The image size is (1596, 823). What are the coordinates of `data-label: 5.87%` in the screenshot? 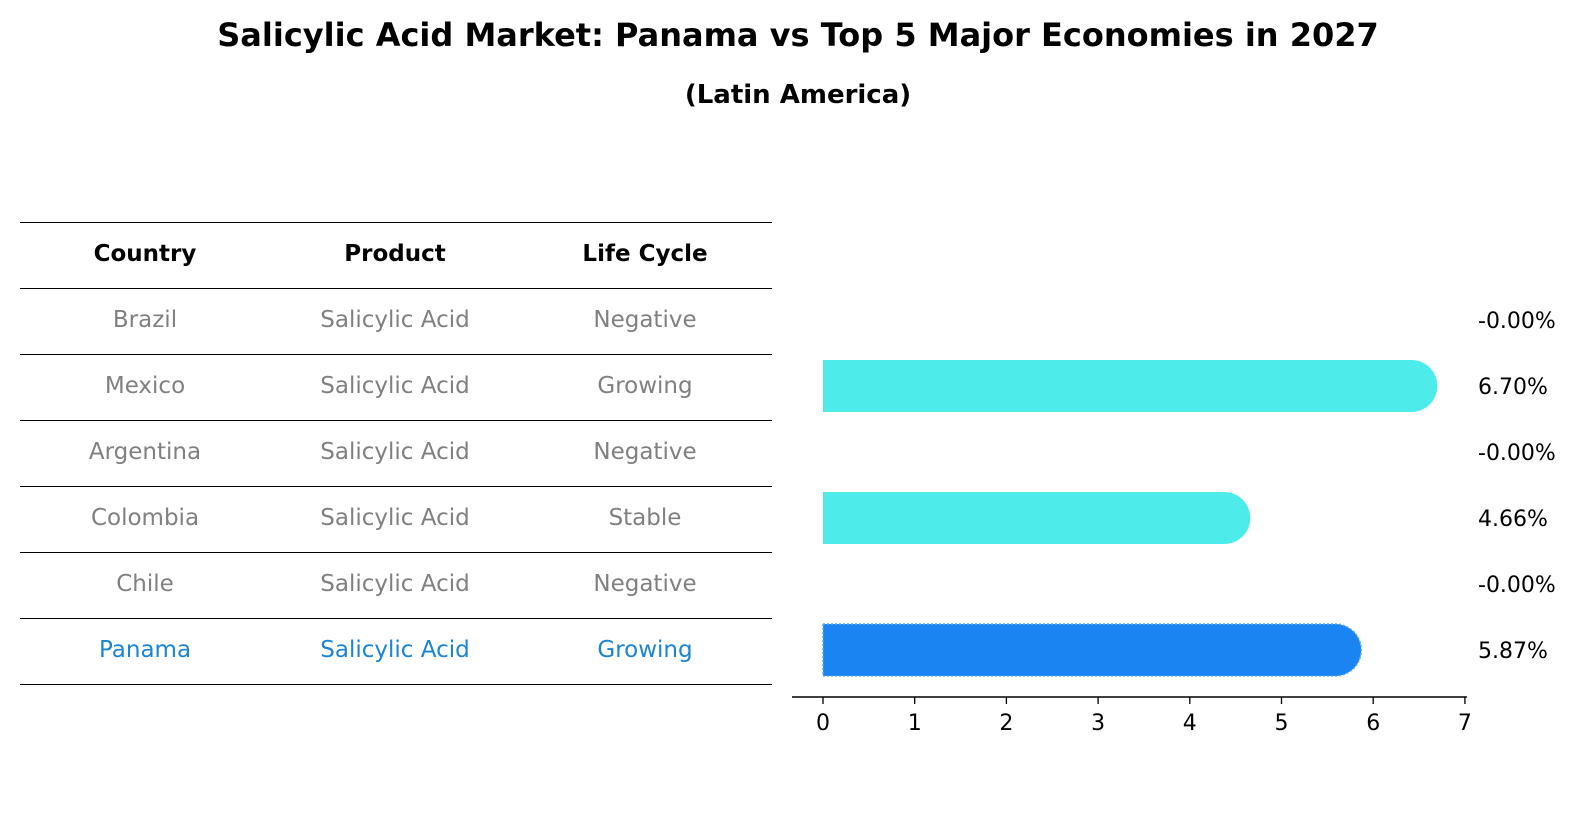 It's located at (1513, 651).